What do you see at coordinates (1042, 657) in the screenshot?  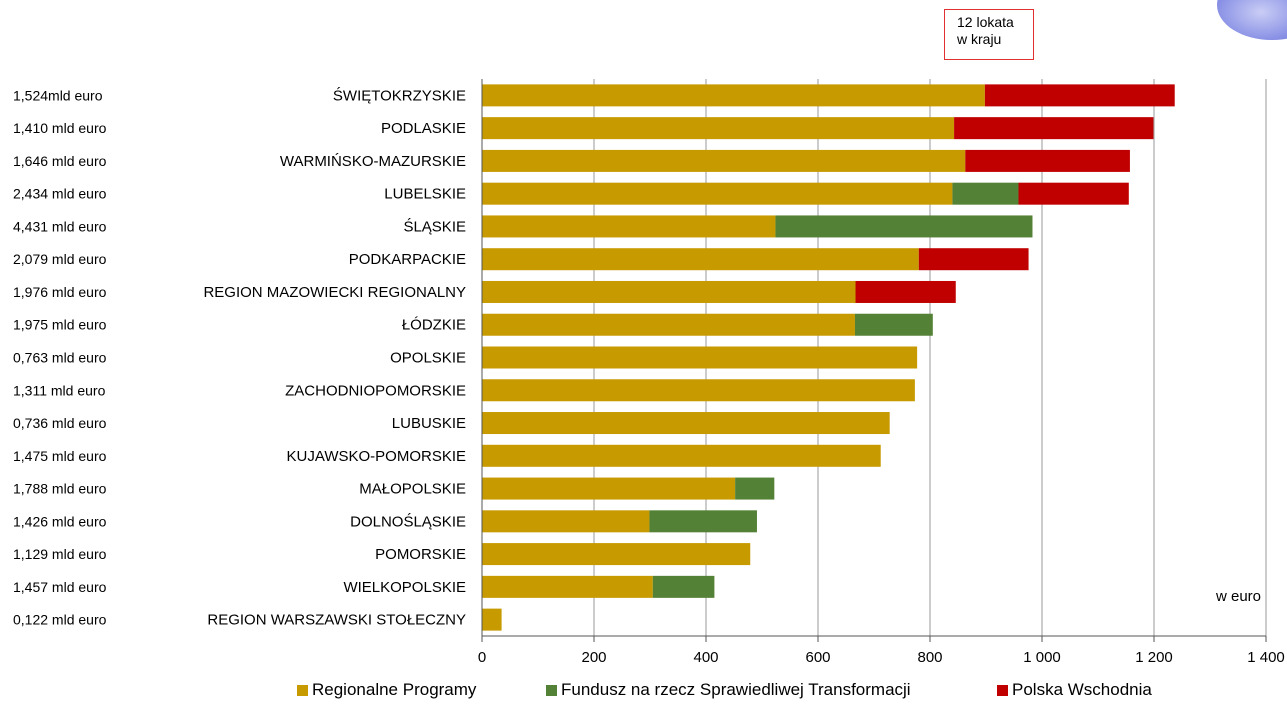 I see `x-tick-label: 1 000` at bounding box center [1042, 657].